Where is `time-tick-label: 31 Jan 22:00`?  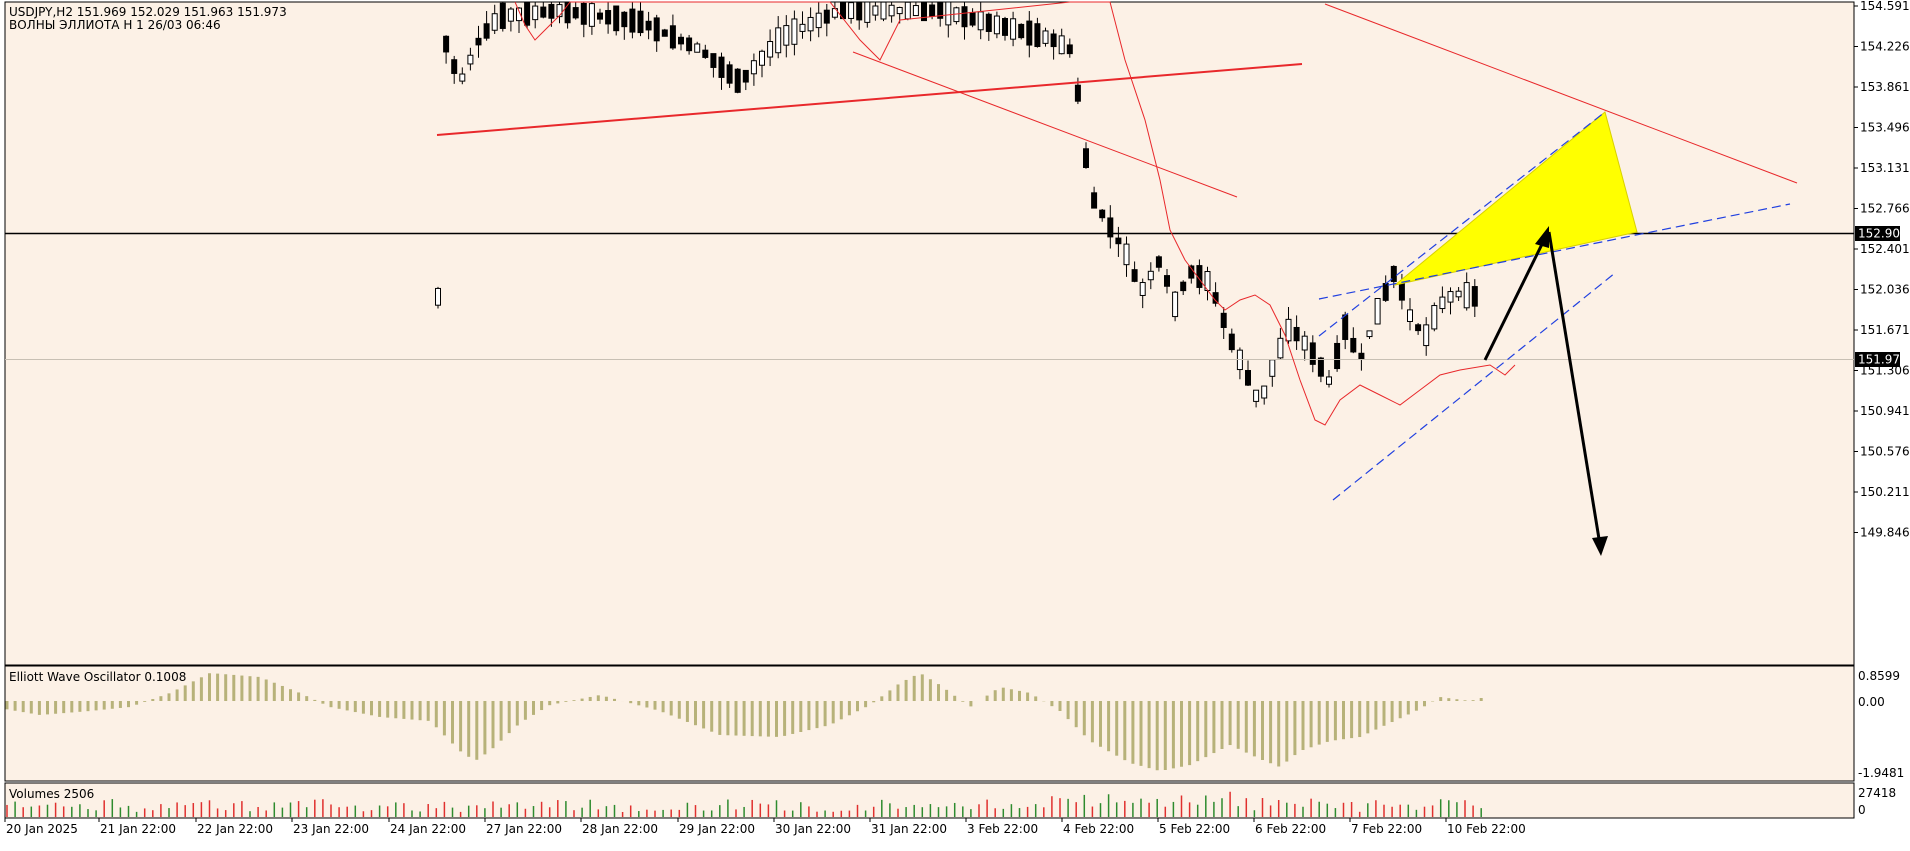
time-tick-label: 31 Jan 22:00 is located at coordinates (909, 829).